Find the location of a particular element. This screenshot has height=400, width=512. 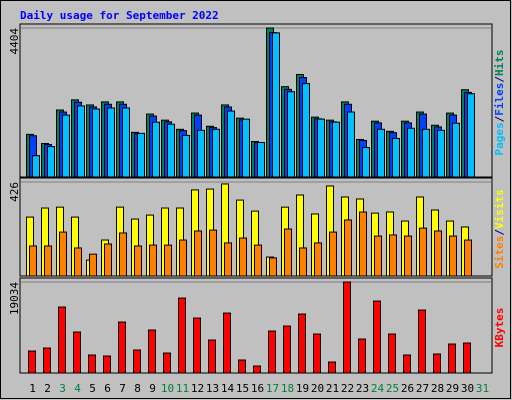

x-tick-label: 22 is located at coordinates (347, 388).